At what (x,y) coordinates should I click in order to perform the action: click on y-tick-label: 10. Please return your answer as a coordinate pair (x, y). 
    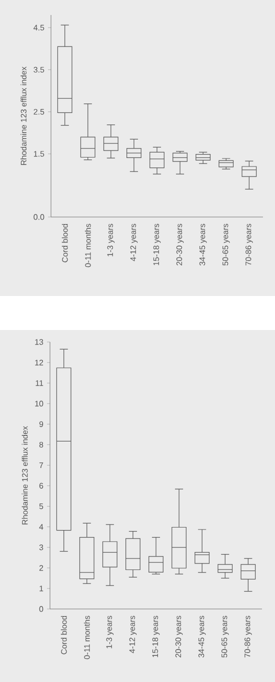
    Looking at the image, I should click on (39, 403).